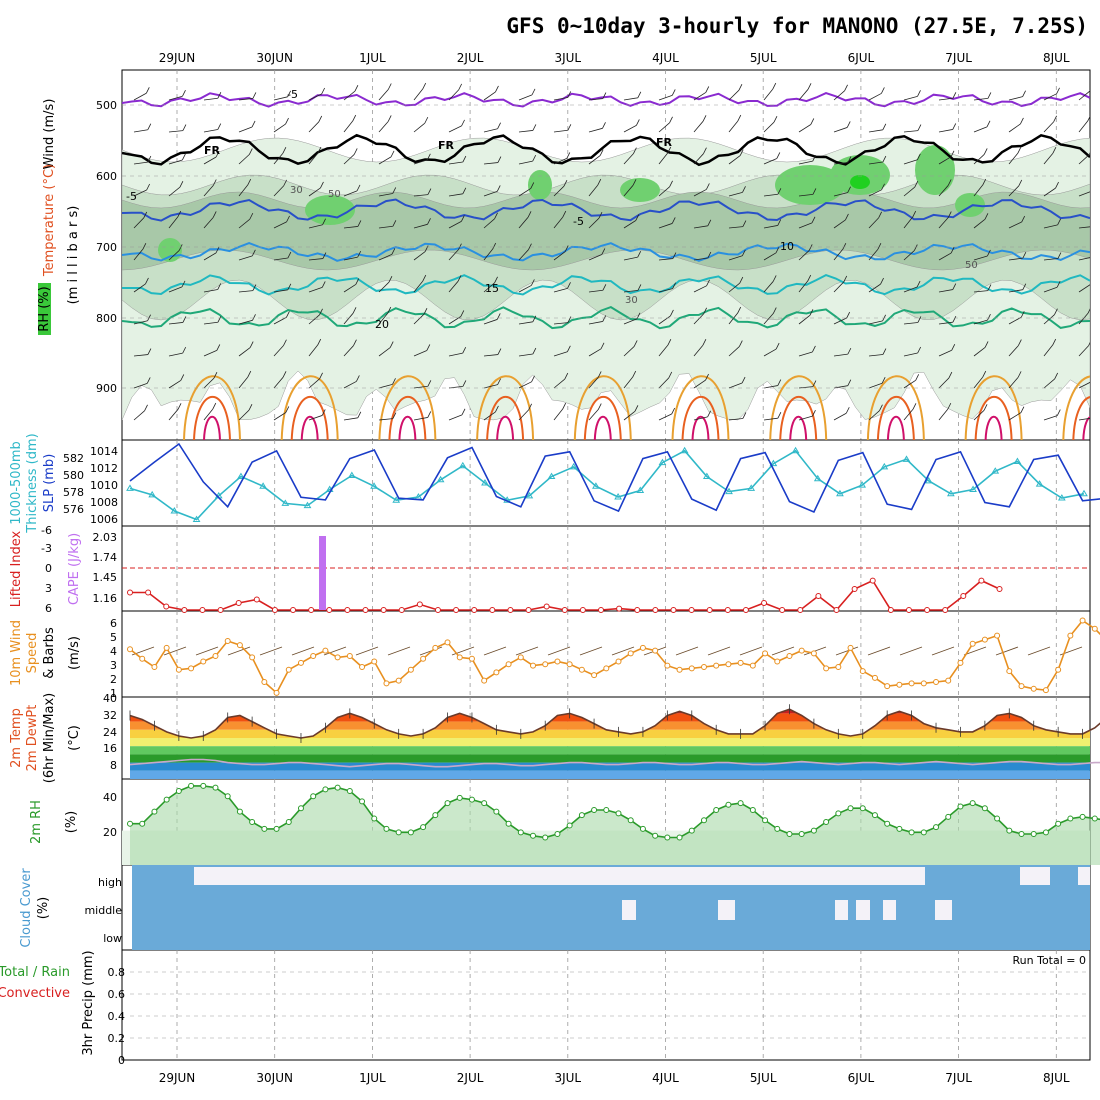  What do you see at coordinates (860, 182) in the screenshot?
I see `rh-core` at bounding box center [860, 182].